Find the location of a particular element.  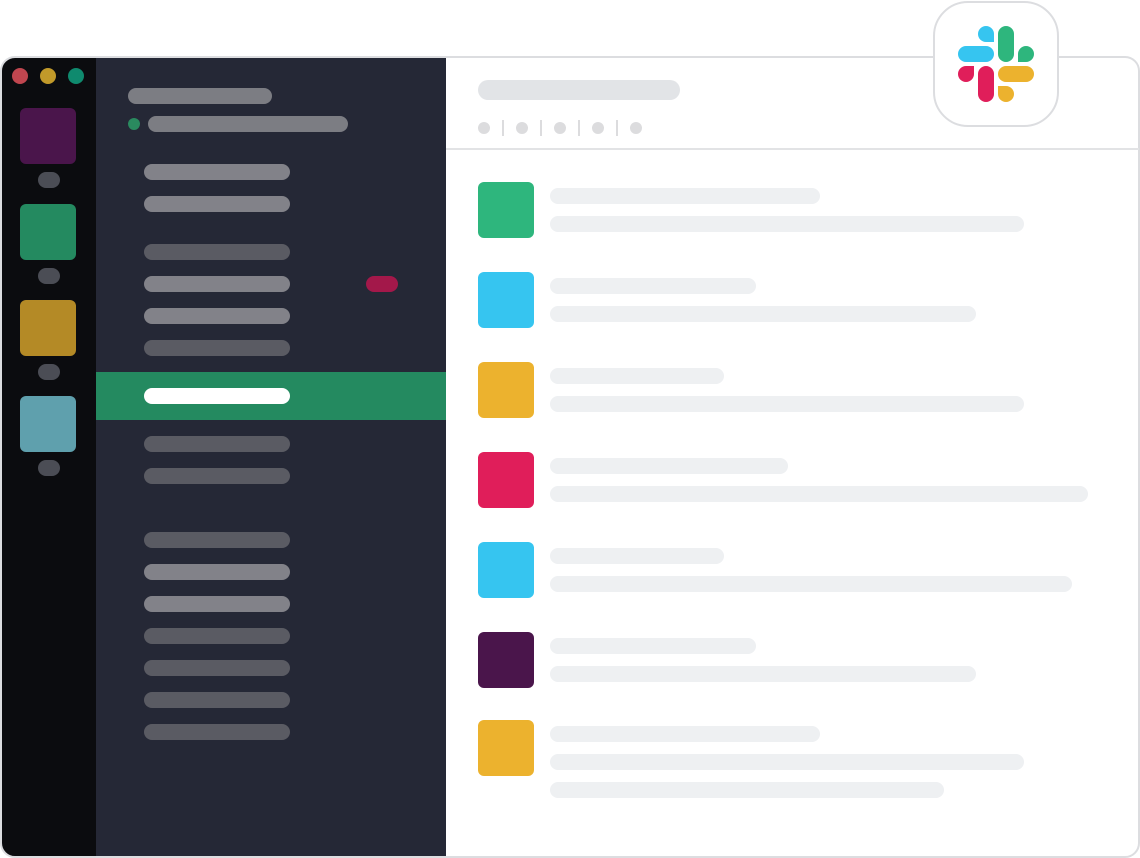

workspace-rail is located at coordinates (48, 457).